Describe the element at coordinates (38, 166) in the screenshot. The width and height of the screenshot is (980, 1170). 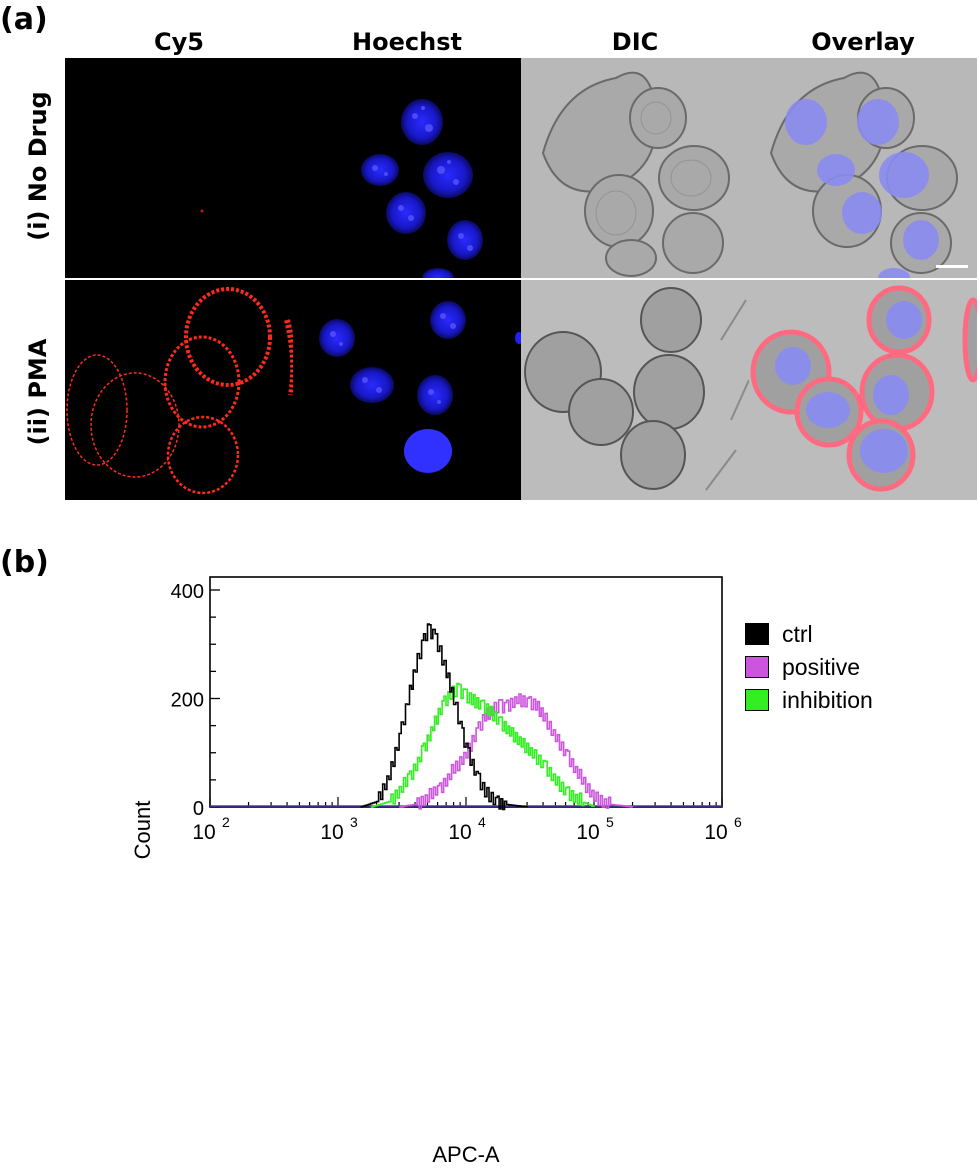
I see `row-label-no-drug: (i) No Drug` at that location.